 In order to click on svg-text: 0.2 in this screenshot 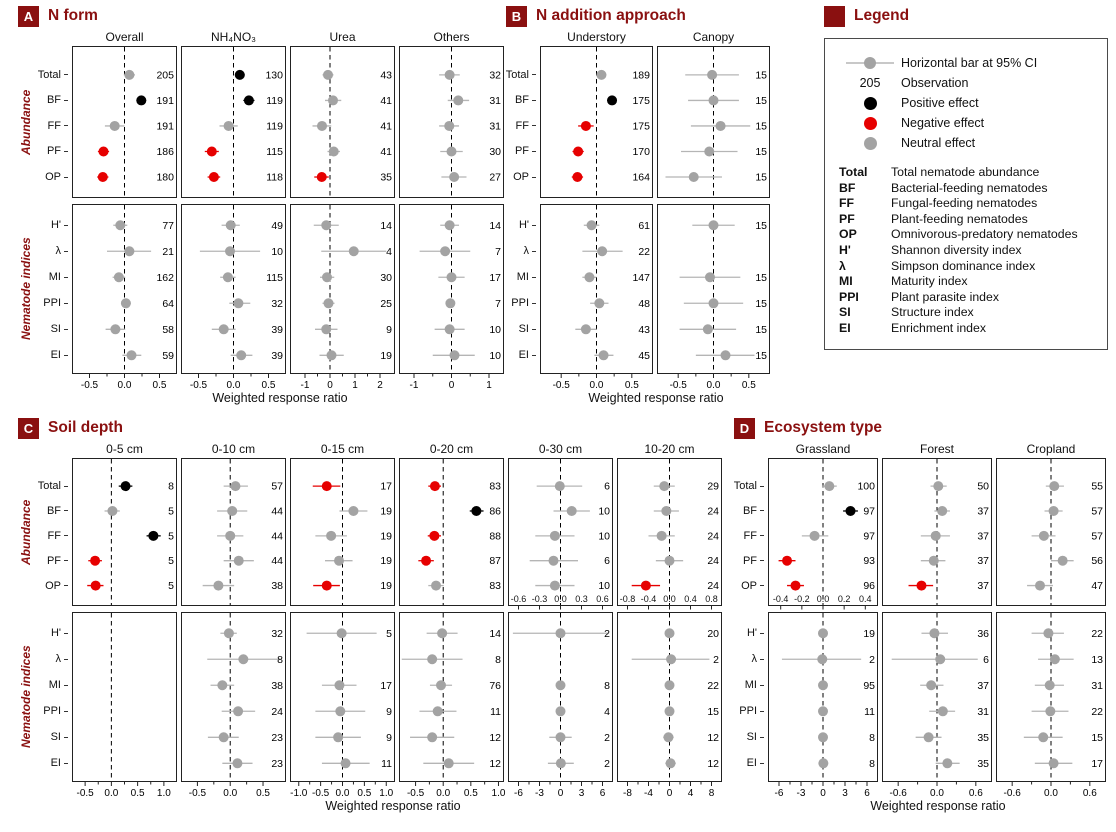, I will do `click(844, 599)`.